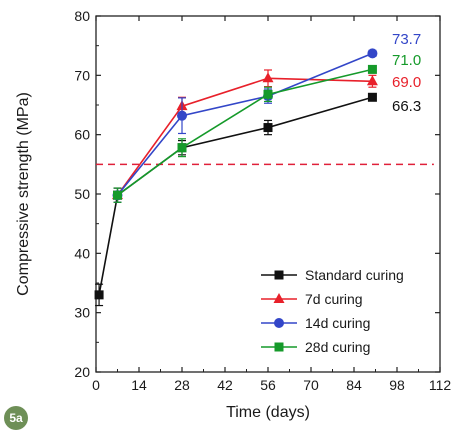 The height and width of the screenshot is (433, 463). What do you see at coordinates (23, 194) in the screenshot?
I see `y-axis-label: Compressive strength (MPa)` at bounding box center [23, 194].